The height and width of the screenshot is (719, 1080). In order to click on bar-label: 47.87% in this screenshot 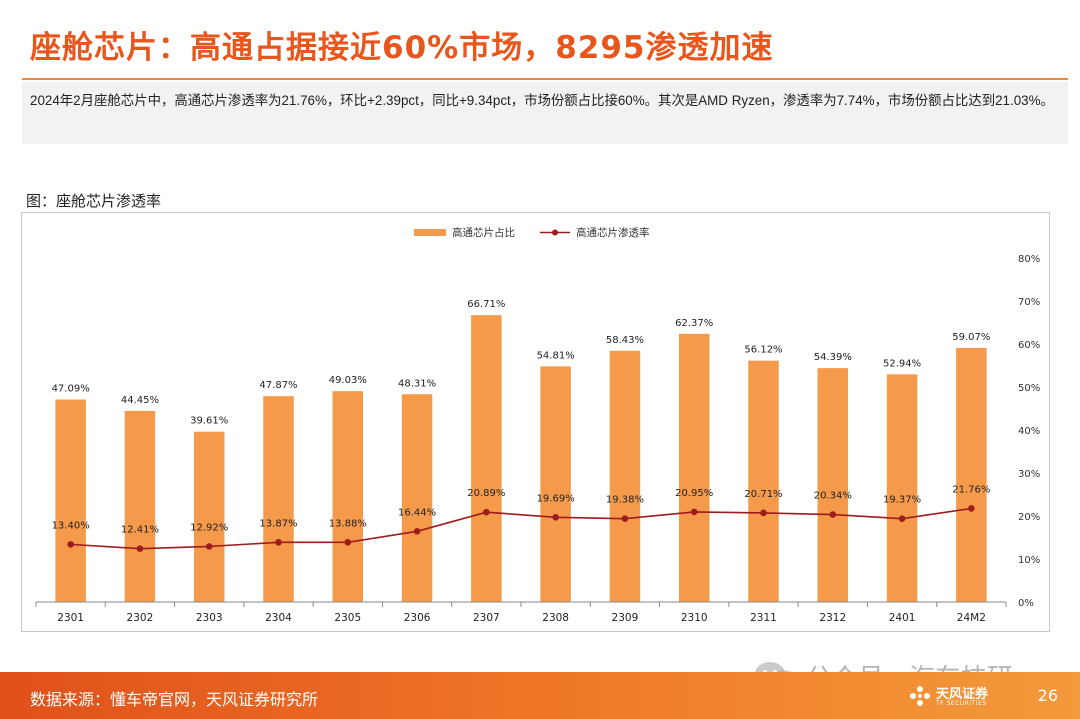, I will do `click(278, 385)`.